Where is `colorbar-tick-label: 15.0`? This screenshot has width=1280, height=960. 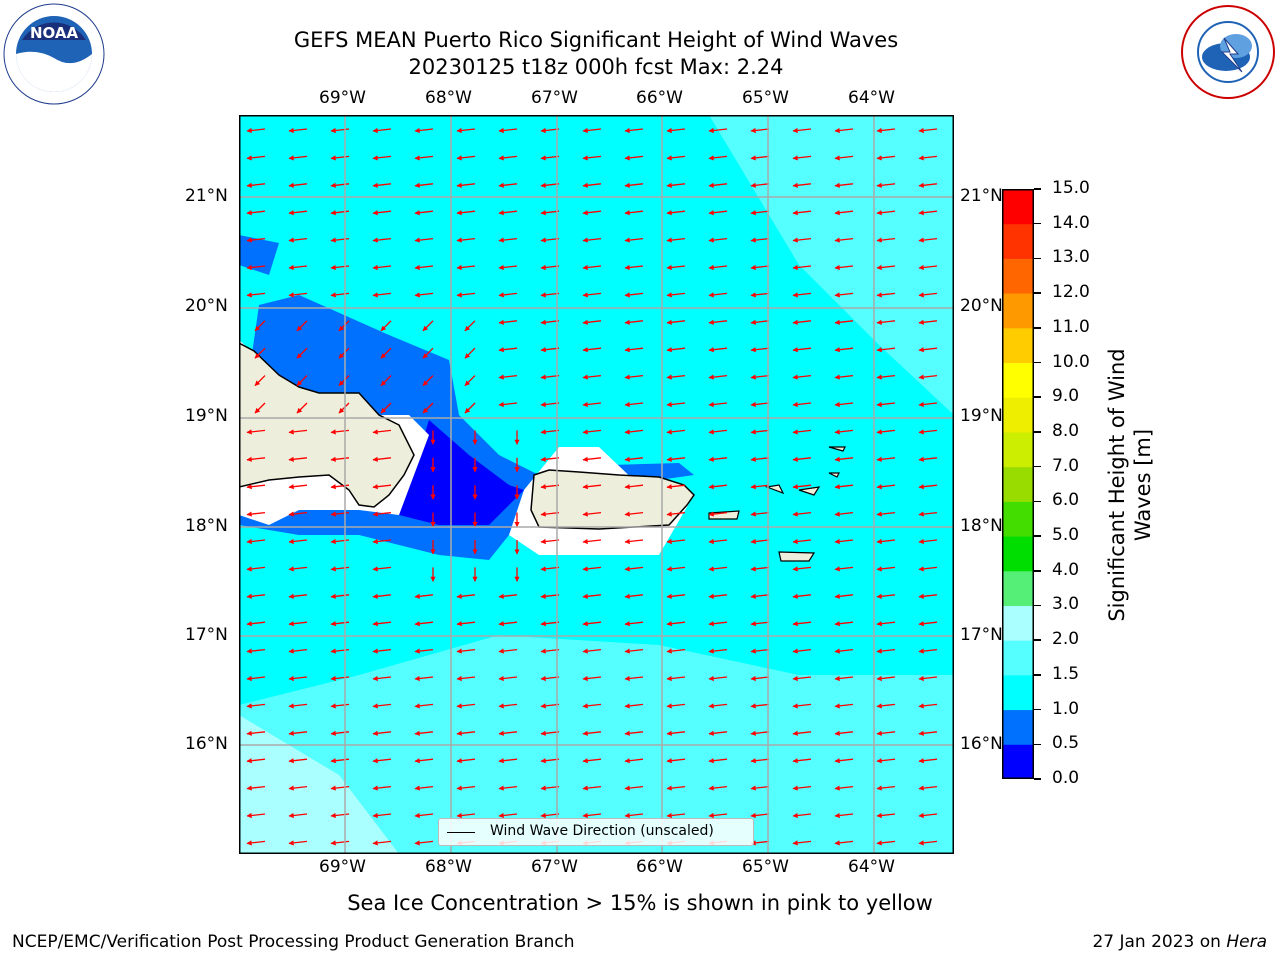
colorbar-tick-label: 15.0 is located at coordinates (1071, 188).